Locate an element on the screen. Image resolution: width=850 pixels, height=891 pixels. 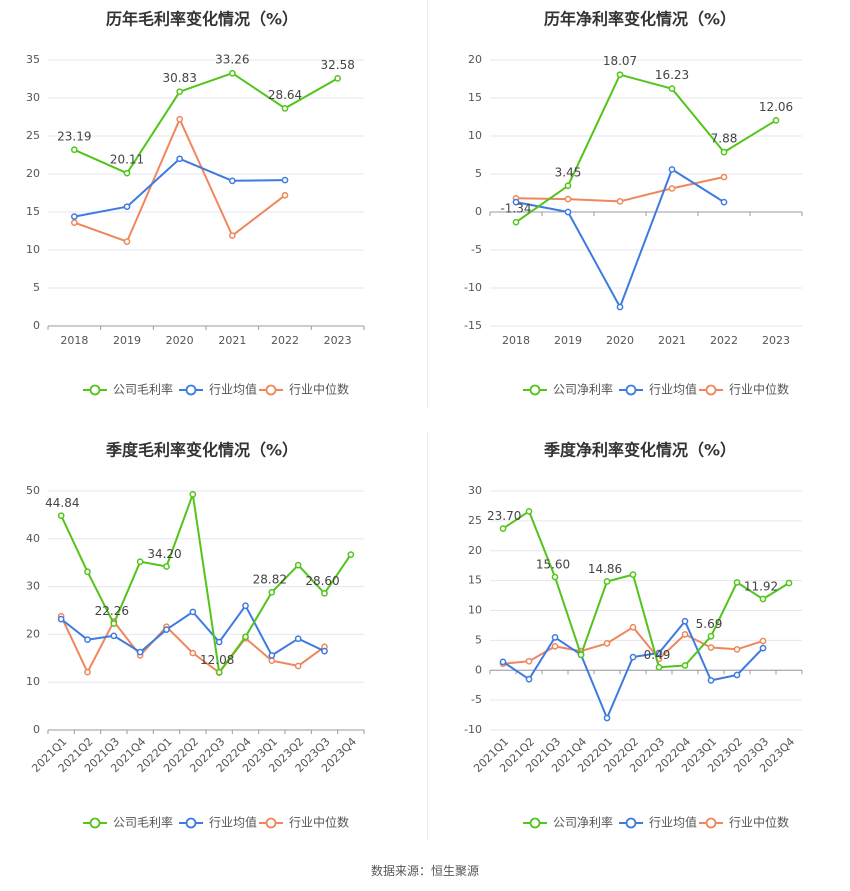
chart-title: 季度毛利率变化情况（%） is located at coordinates (201, 450).